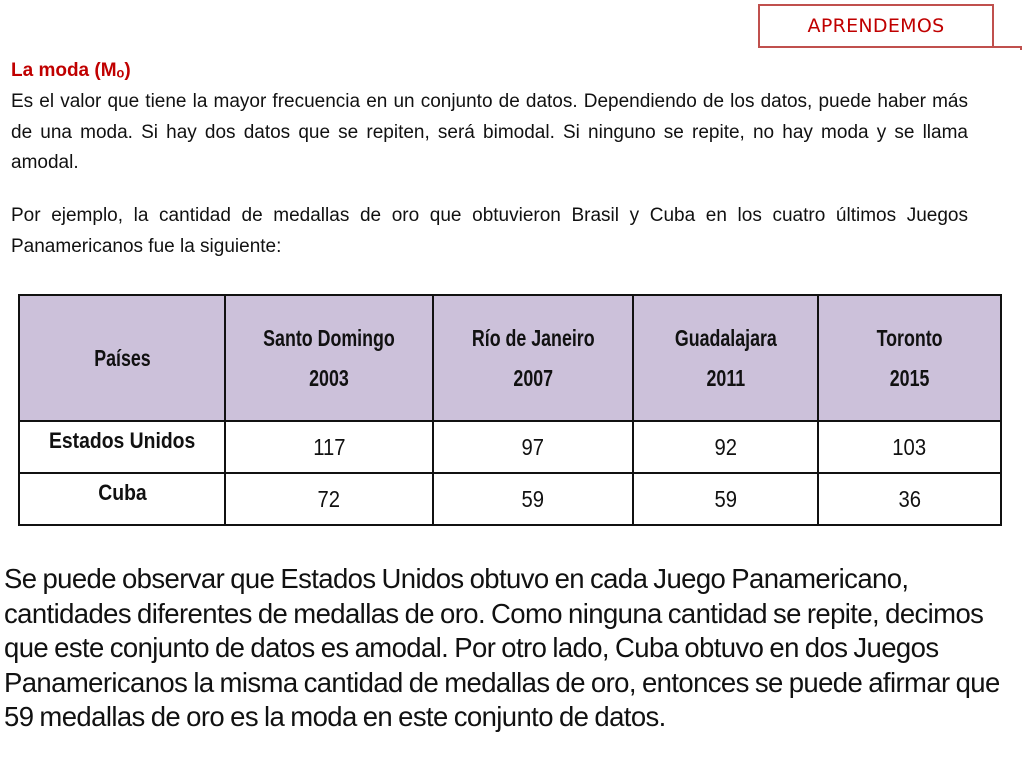 The image size is (1024, 768). What do you see at coordinates (329, 447) in the screenshot?
I see `table-cell: 117` at bounding box center [329, 447].